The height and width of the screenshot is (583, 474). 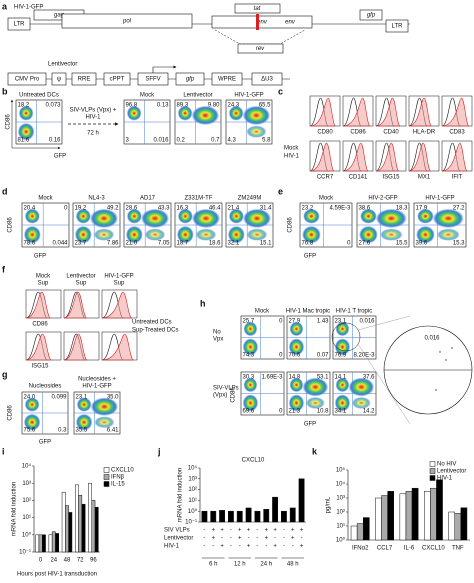 What do you see at coordinates (340, 513) in the screenshot?
I see `y-tick-label: 10²` at bounding box center [340, 513].